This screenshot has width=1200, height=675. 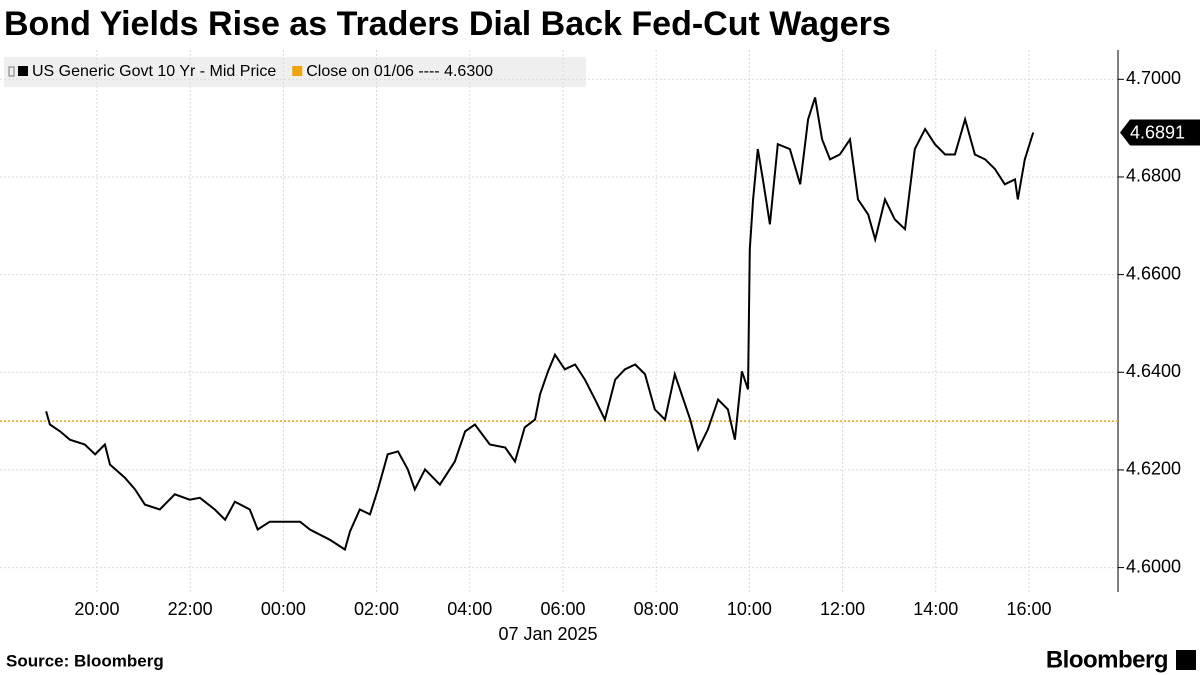 I want to click on source: Source: Bloomberg, so click(x=85, y=660).